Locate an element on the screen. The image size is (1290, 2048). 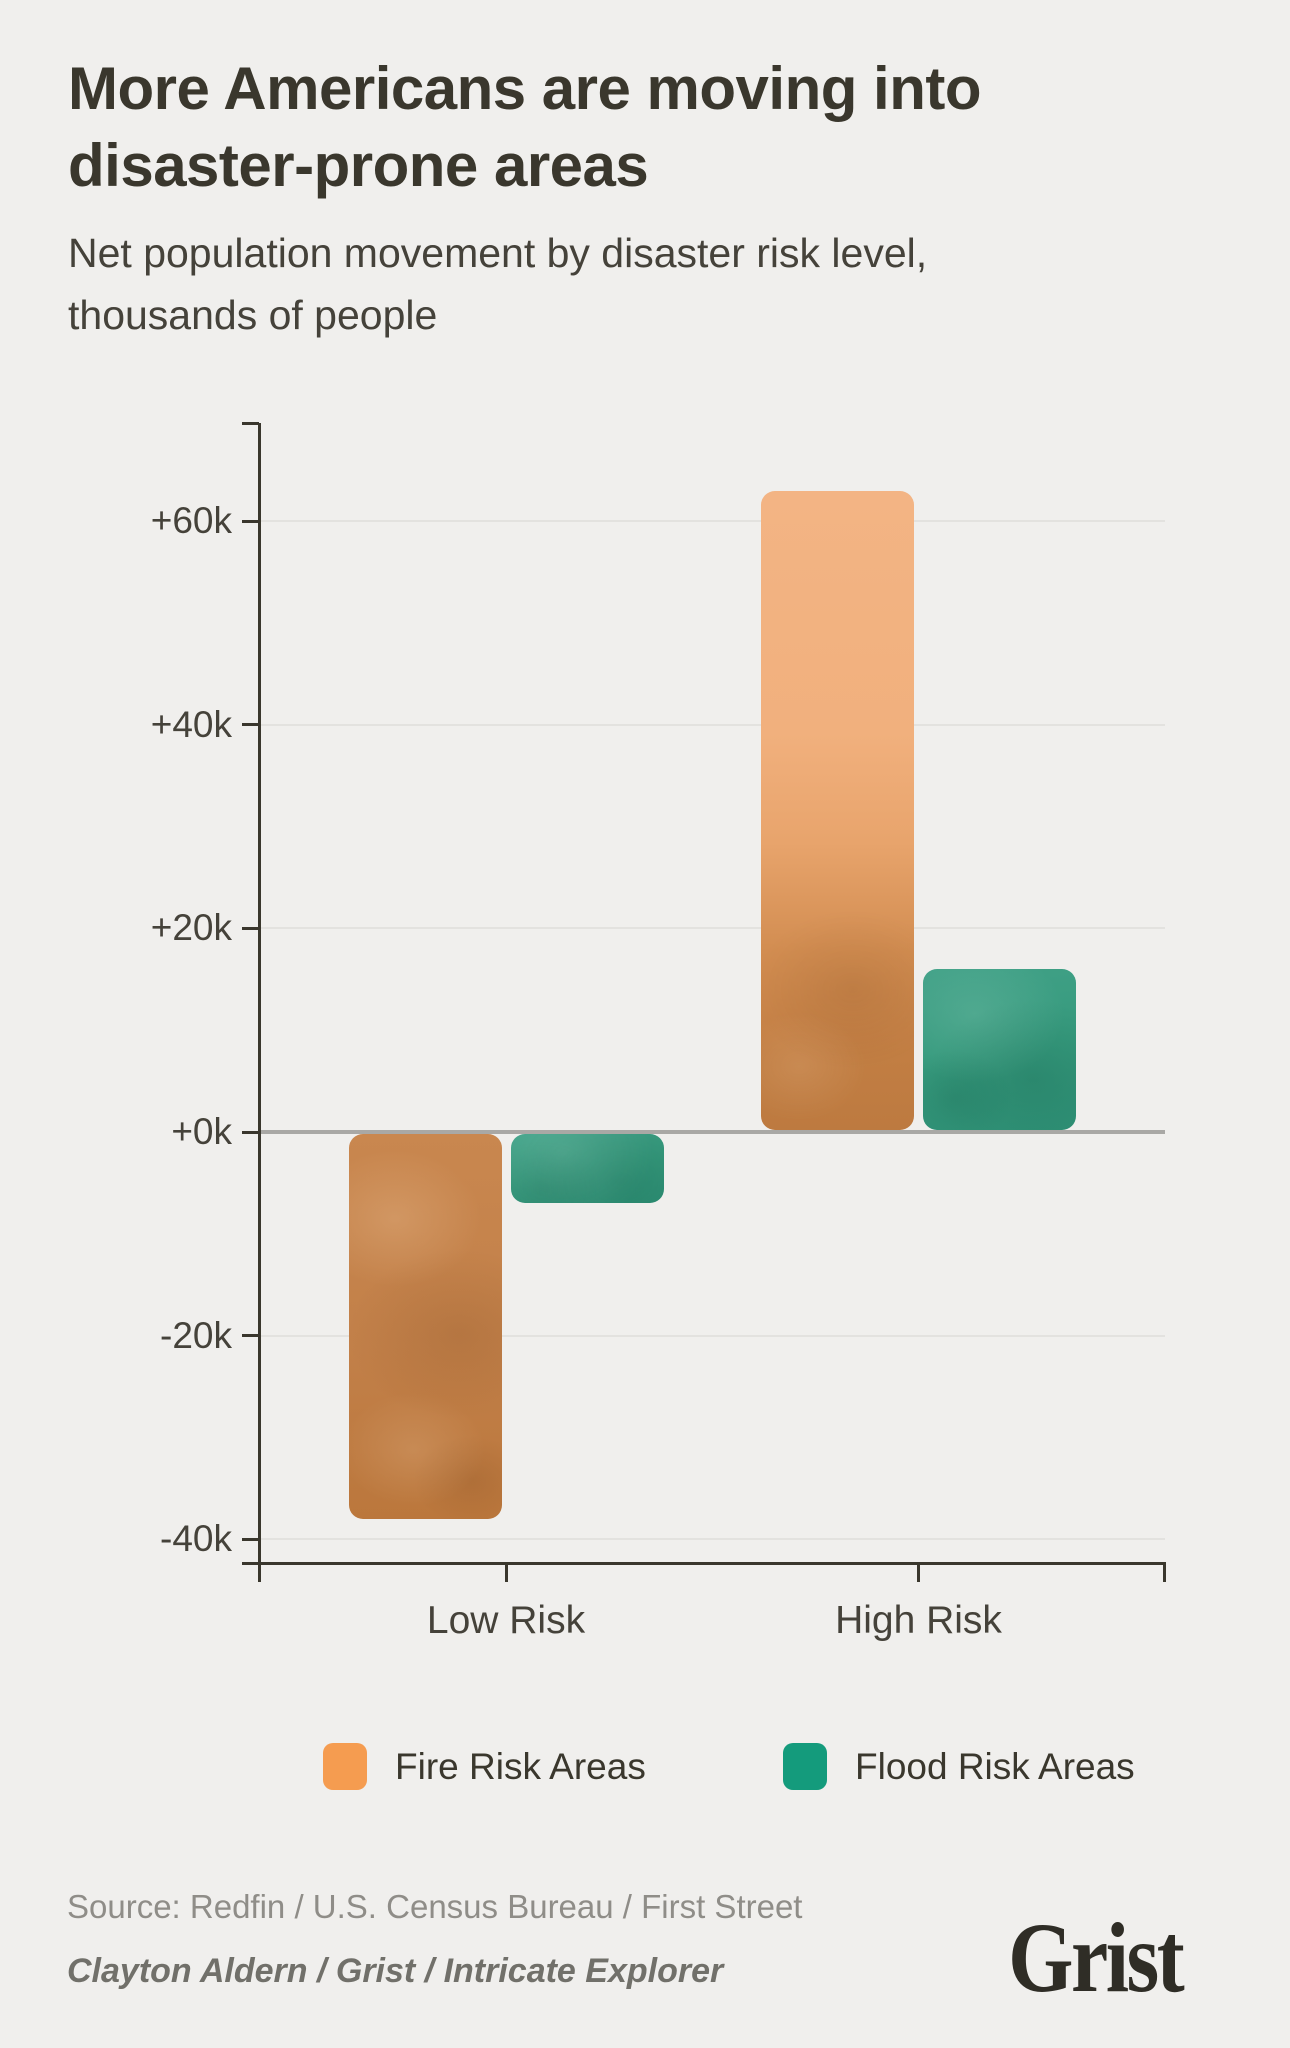
legend-swatch-flood is located at coordinates (805, 1766).